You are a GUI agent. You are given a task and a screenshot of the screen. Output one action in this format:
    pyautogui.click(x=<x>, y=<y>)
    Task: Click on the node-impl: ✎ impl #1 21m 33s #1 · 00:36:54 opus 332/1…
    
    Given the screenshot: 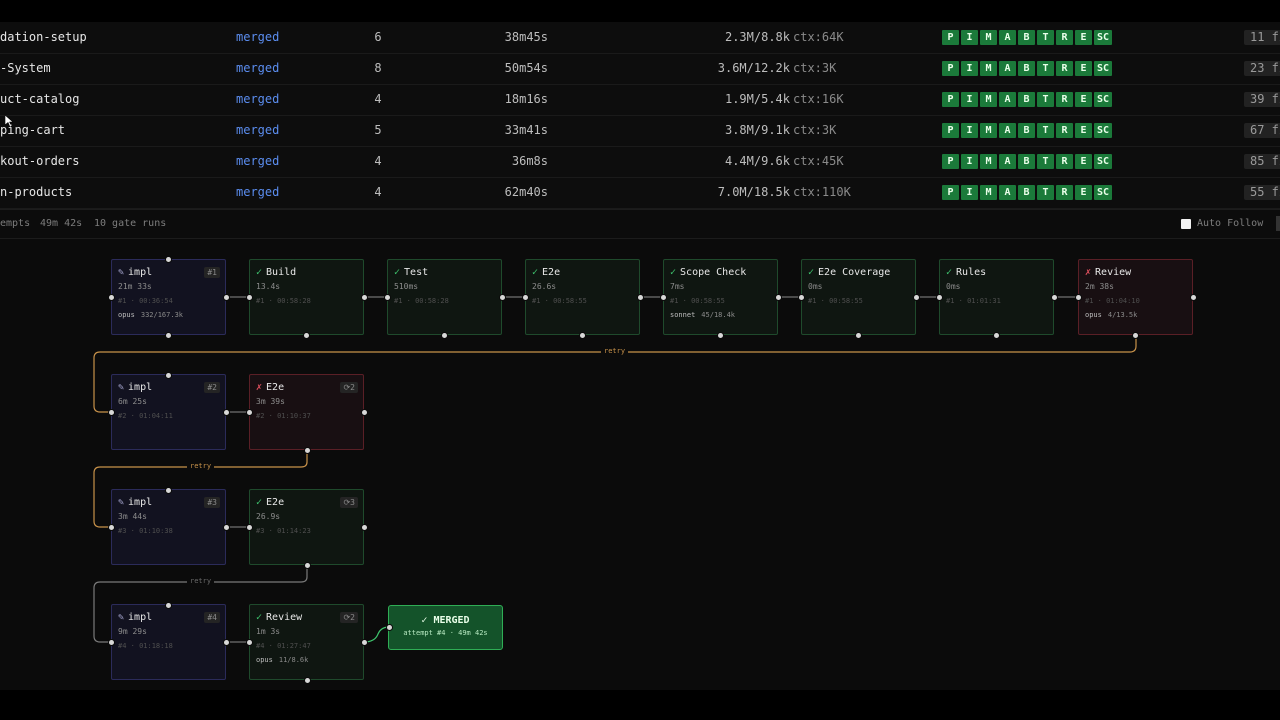 What is the action you would take?
    pyautogui.click(x=168, y=297)
    